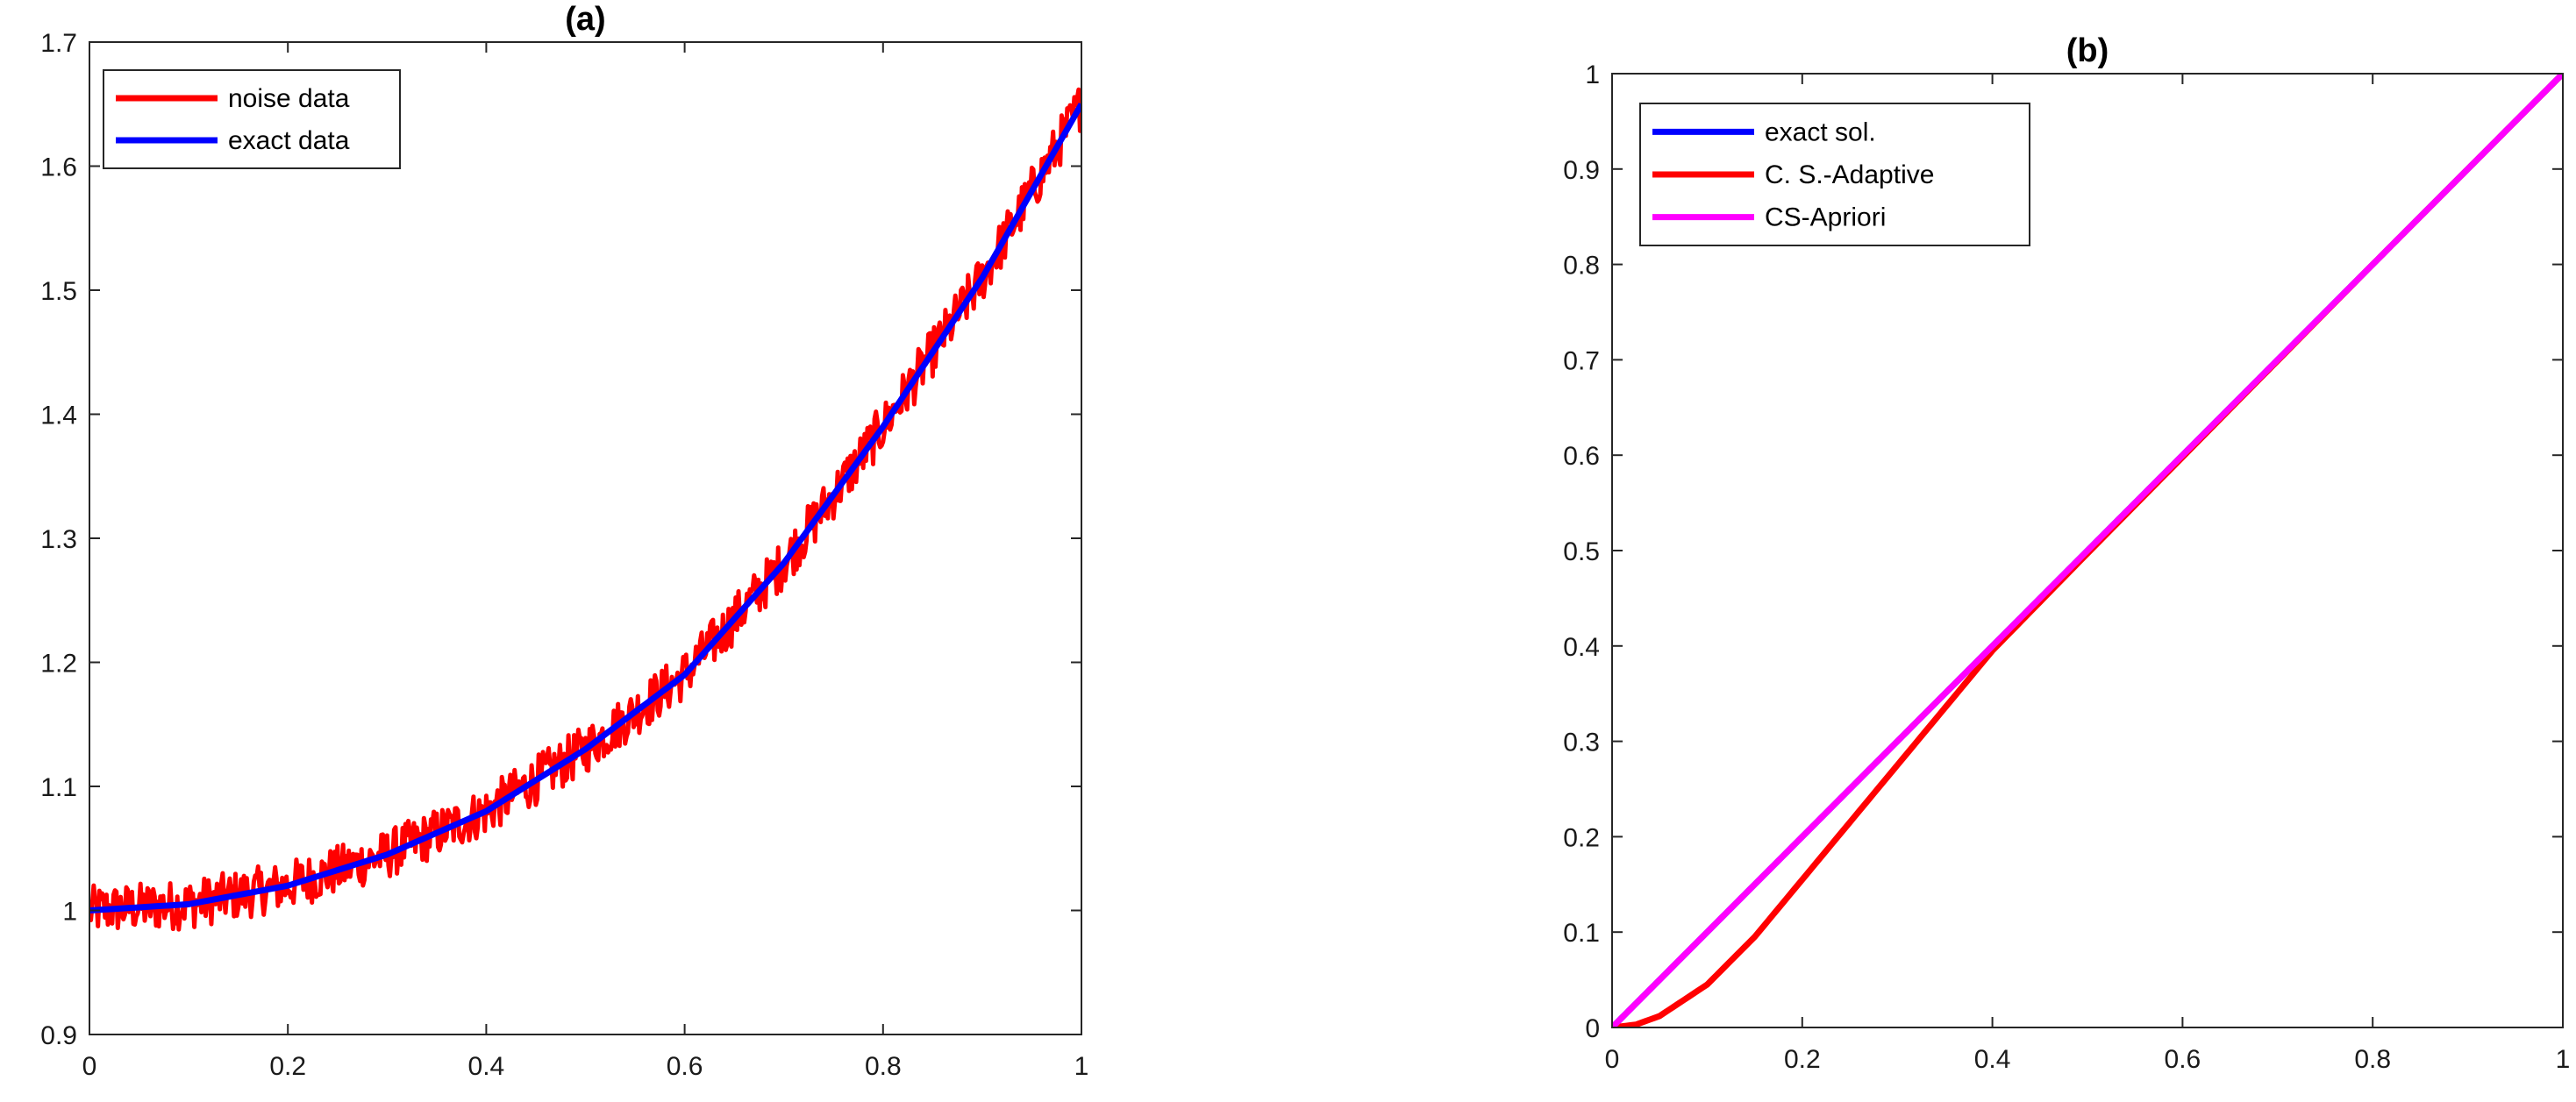  What do you see at coordinates (585, 19) in the screenshot?
I see `chart-title: (a)` at bounding box center [585, 19].